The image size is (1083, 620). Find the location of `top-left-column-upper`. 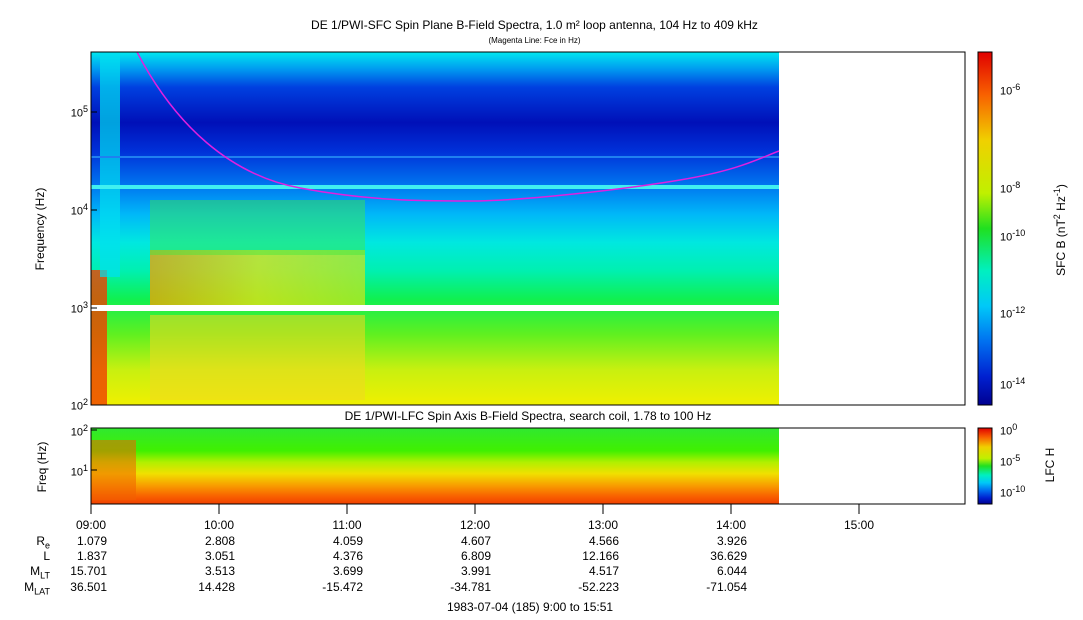

top-left-column-upper is located at coordinates (110, 164).